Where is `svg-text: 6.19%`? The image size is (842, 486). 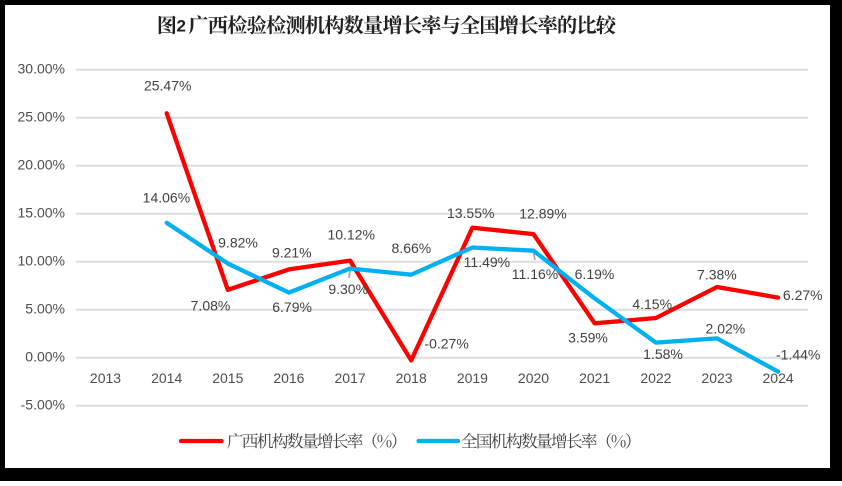 svg-text: 6.19% is located at coordinates (595, 274).